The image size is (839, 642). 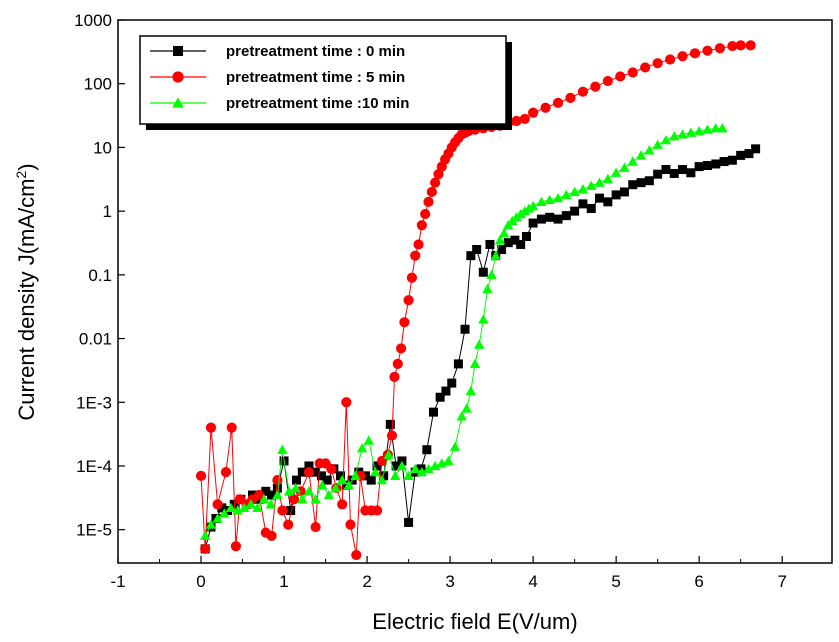 I want to click on legend-marker-circle, so click(x=178, y=77).